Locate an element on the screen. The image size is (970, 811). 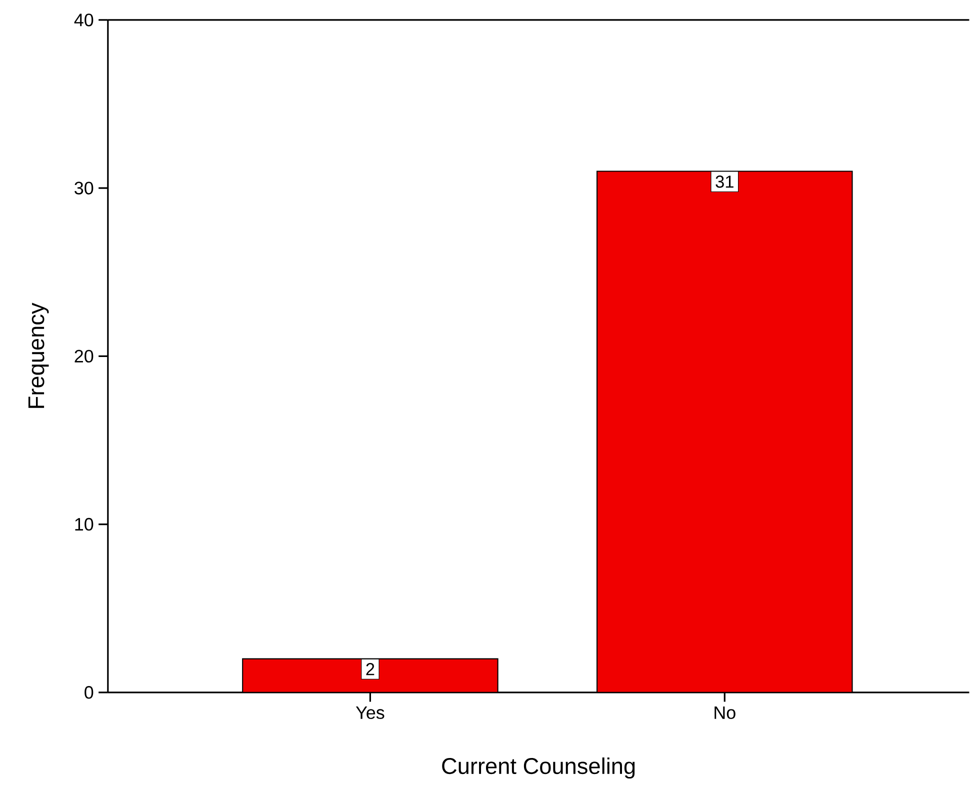
y-tick-label: 10 is located at coordinates (84, 524).